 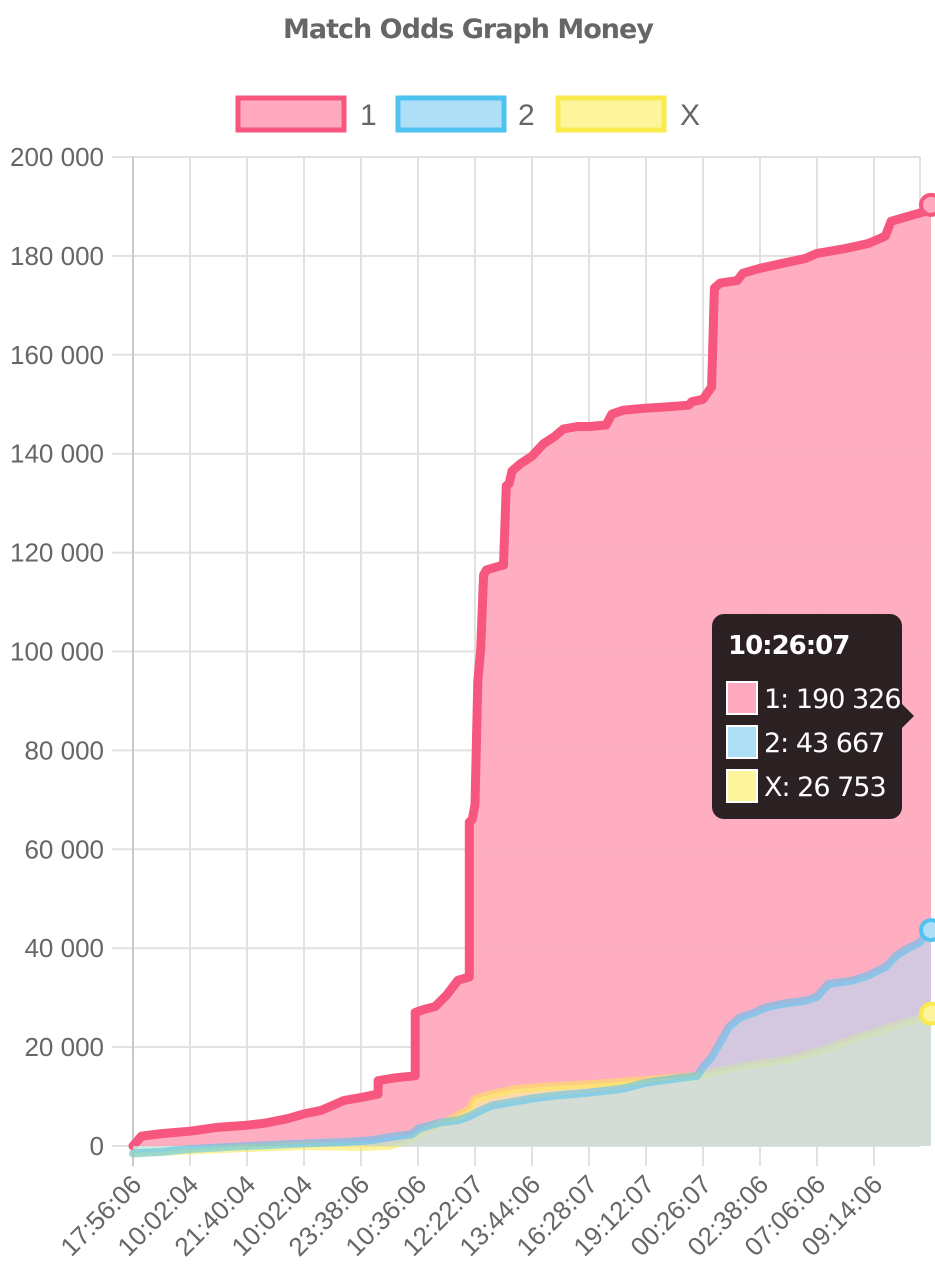 What do you see at coordinates (57, 157) in the screenshot?
I see `y-tick-label: 200 000` at bounding box center [57, 157].